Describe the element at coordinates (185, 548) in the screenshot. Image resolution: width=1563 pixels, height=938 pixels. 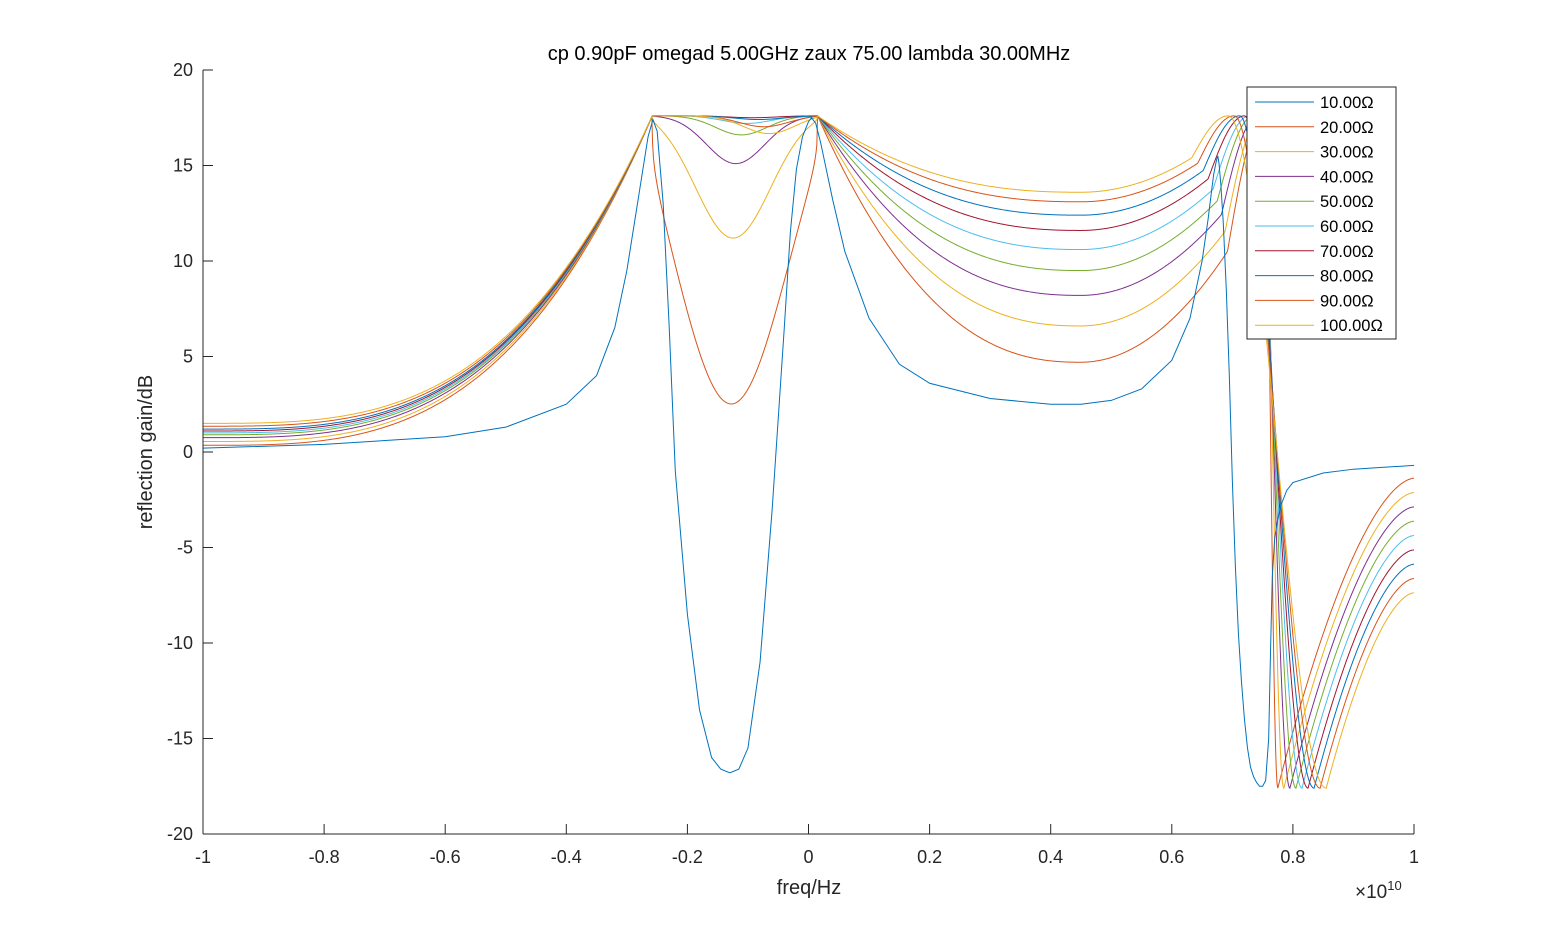
I see `y-tick-label: -5` at that location.